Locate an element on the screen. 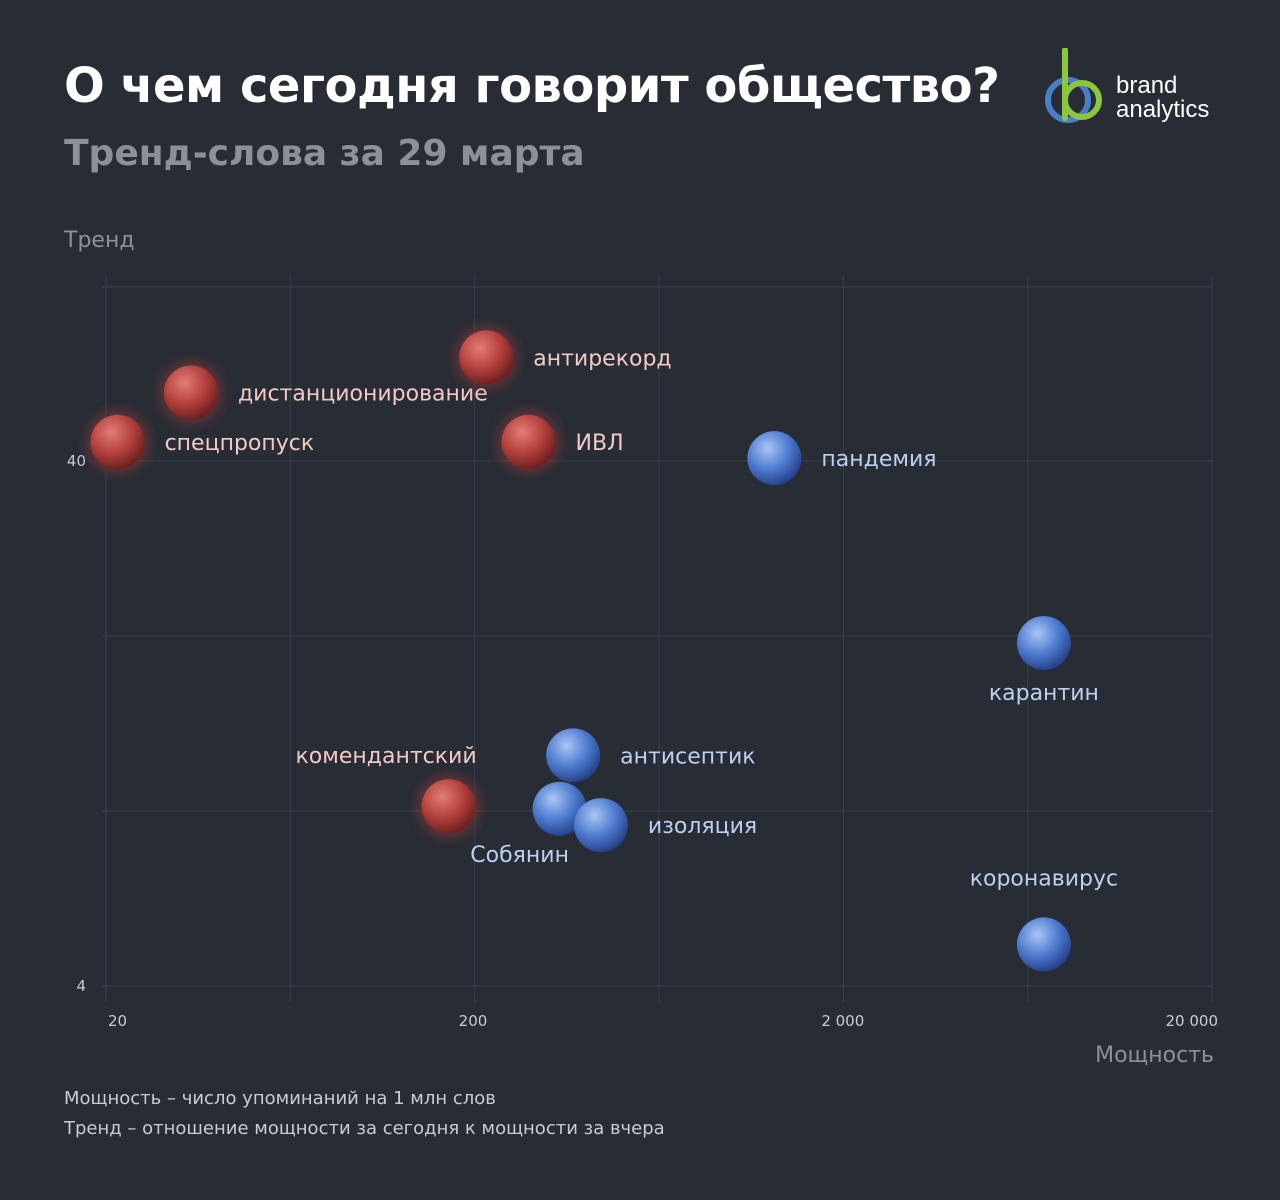 The image size is (1280, 1200). data-point: дистанционирование is located at coordinates (323, 392).